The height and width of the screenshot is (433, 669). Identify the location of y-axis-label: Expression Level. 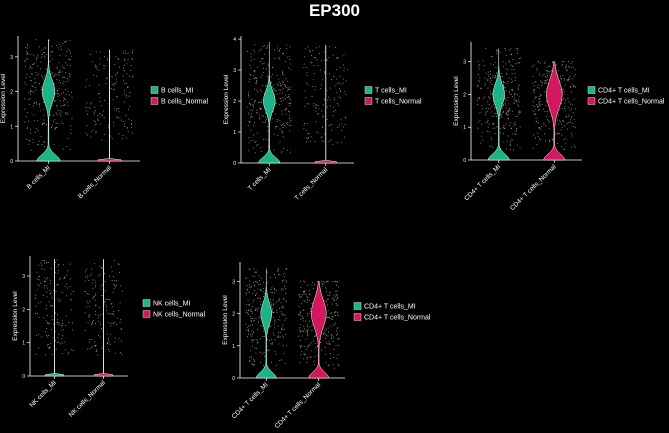
(3, 98).